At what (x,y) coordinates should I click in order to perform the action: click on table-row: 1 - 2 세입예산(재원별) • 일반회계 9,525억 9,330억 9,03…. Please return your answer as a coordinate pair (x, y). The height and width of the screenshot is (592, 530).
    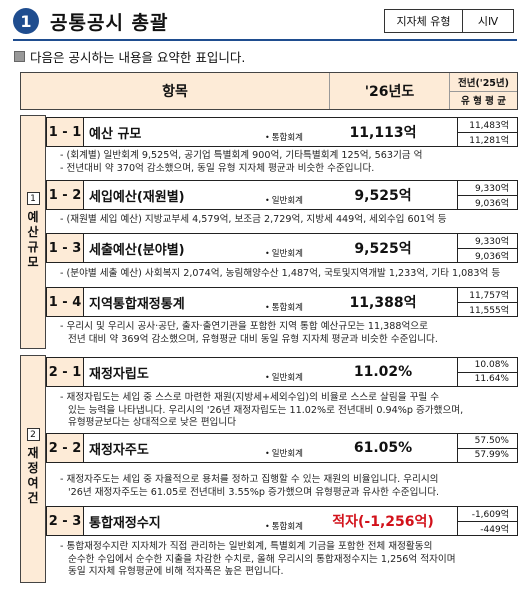
    Looking at the image, I should click on (282, 195).